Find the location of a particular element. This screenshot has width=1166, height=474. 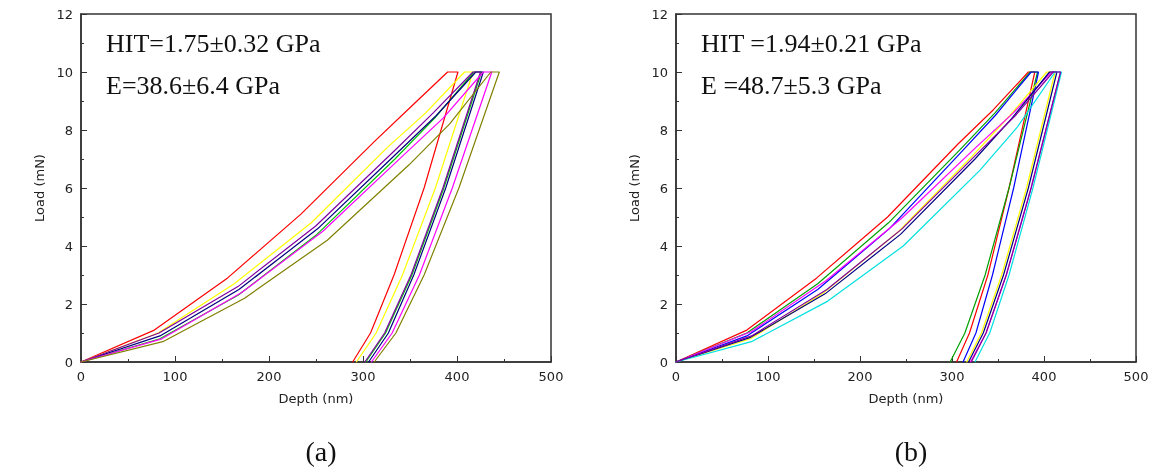

annotation: E =48.7±5.3 GPa is located at coordinates (792, 85).